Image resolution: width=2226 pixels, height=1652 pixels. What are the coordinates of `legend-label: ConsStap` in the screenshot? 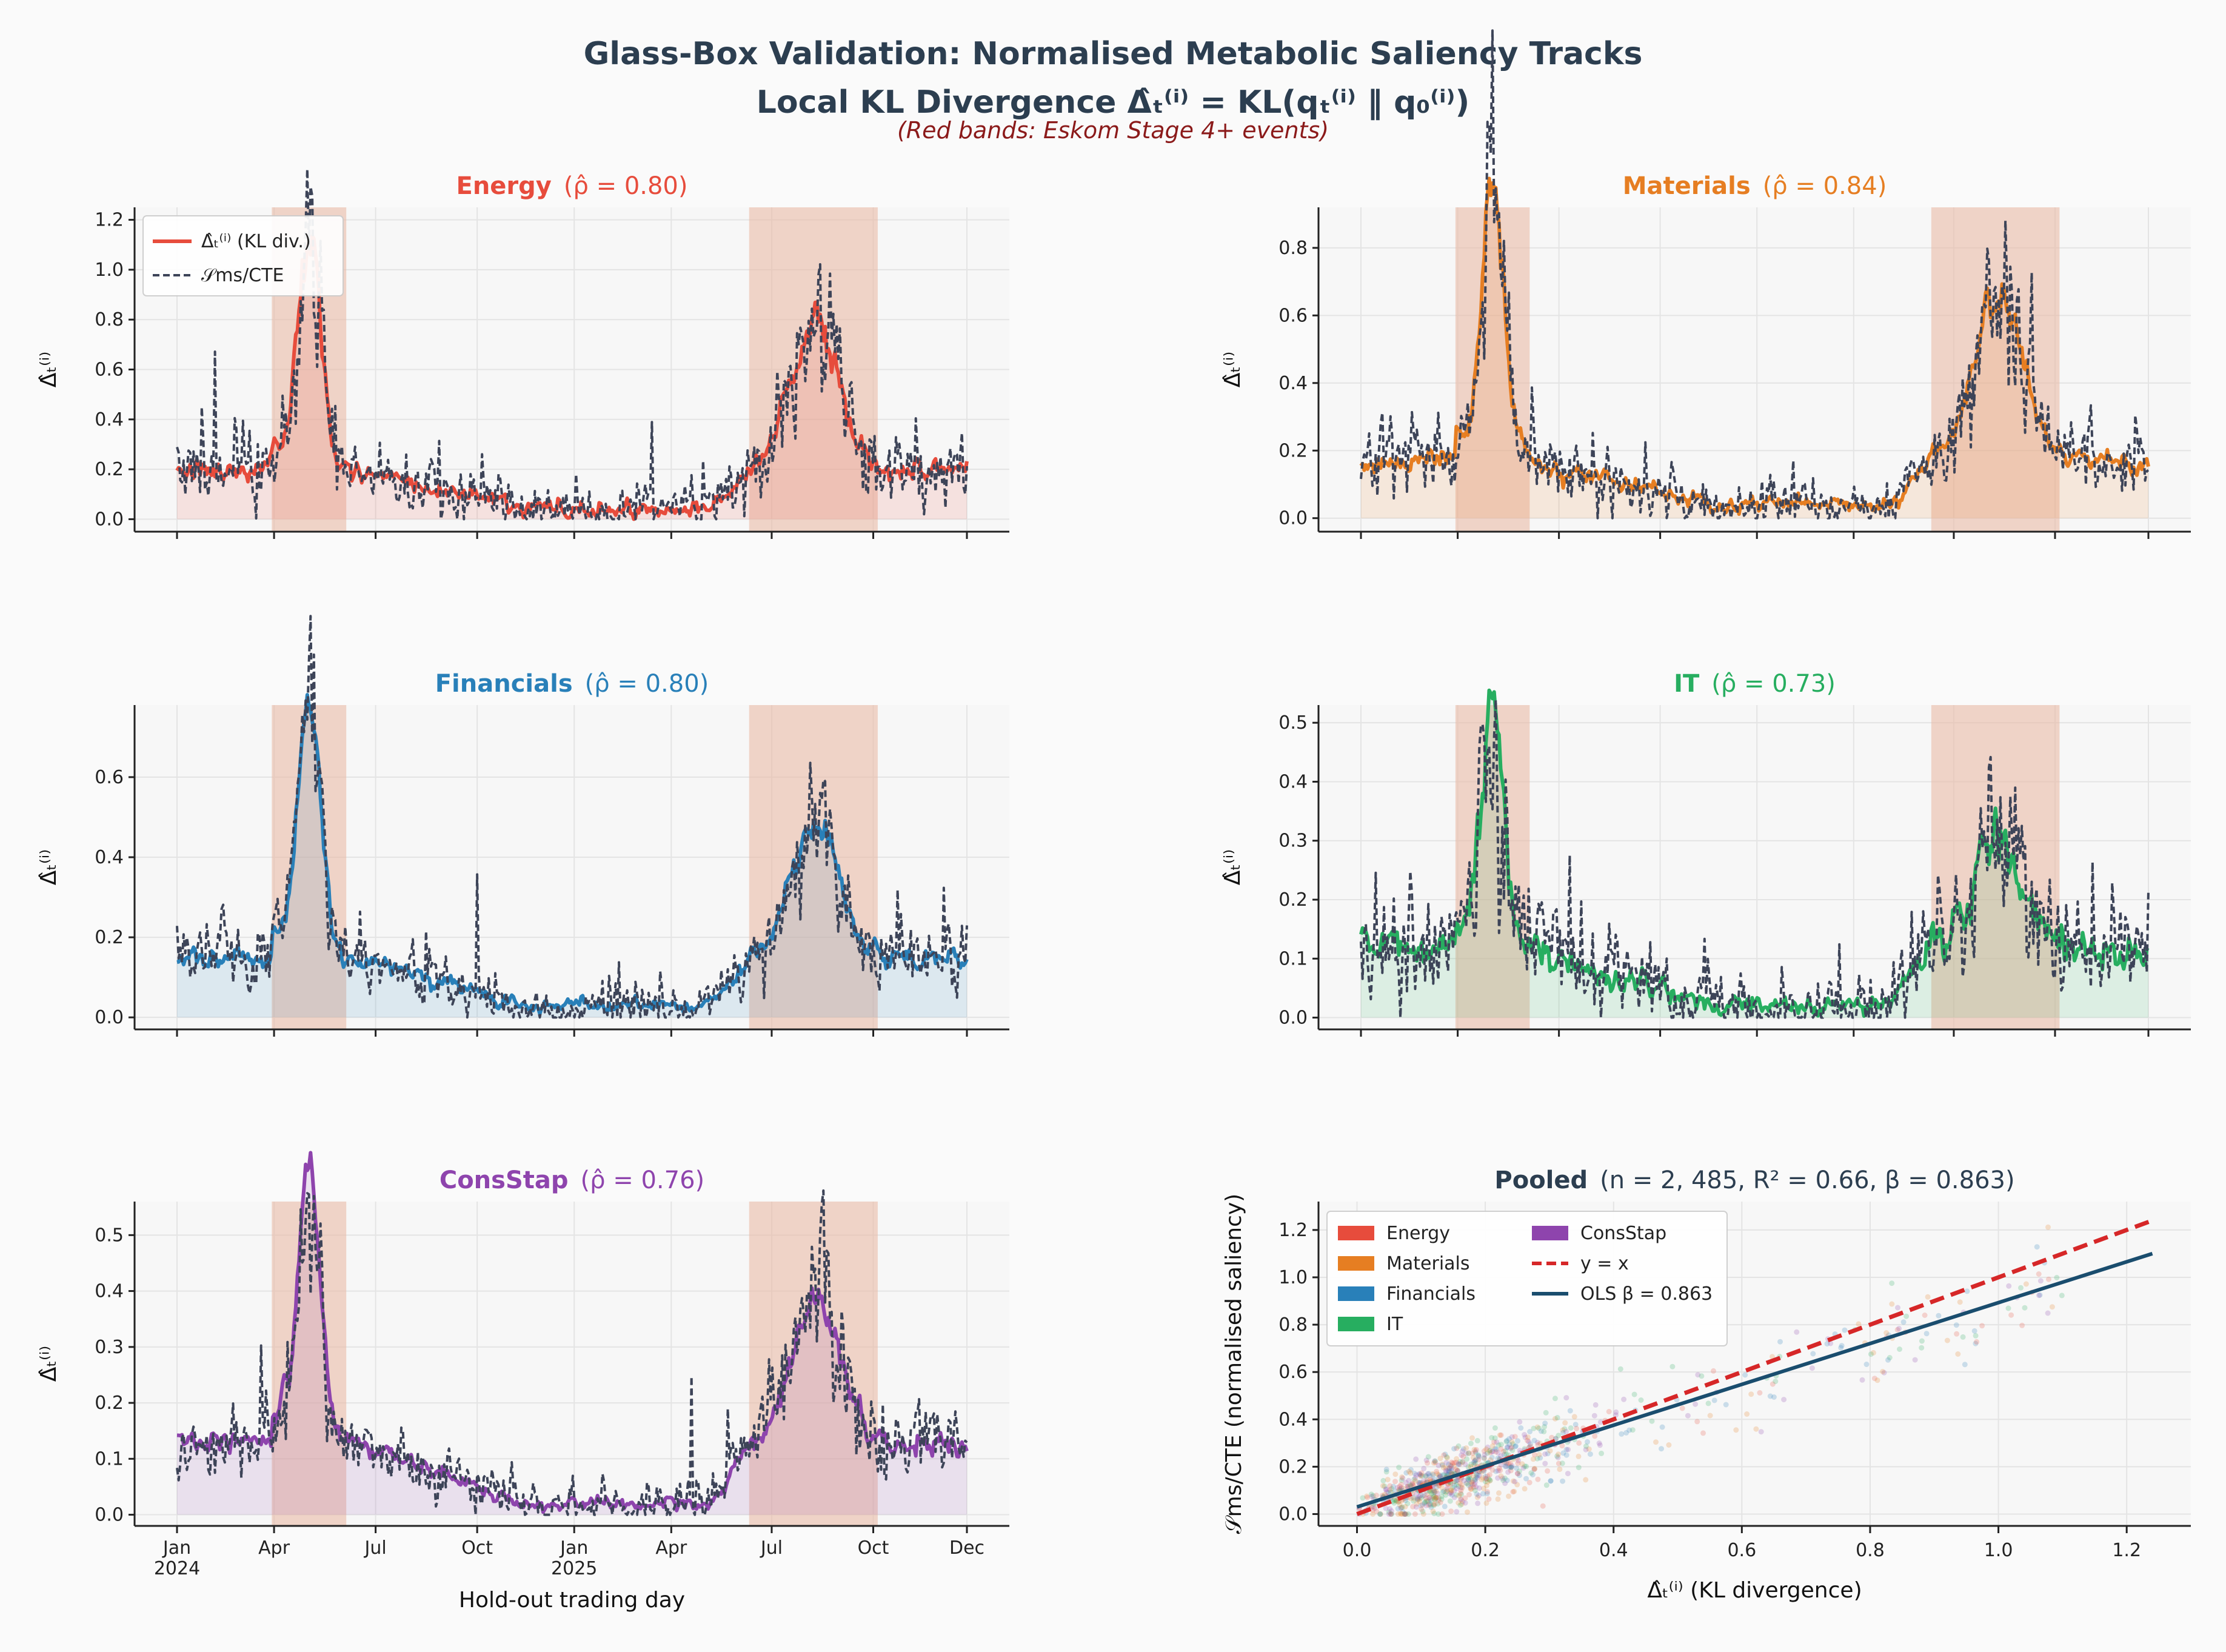 It's located at (1623, 1233).